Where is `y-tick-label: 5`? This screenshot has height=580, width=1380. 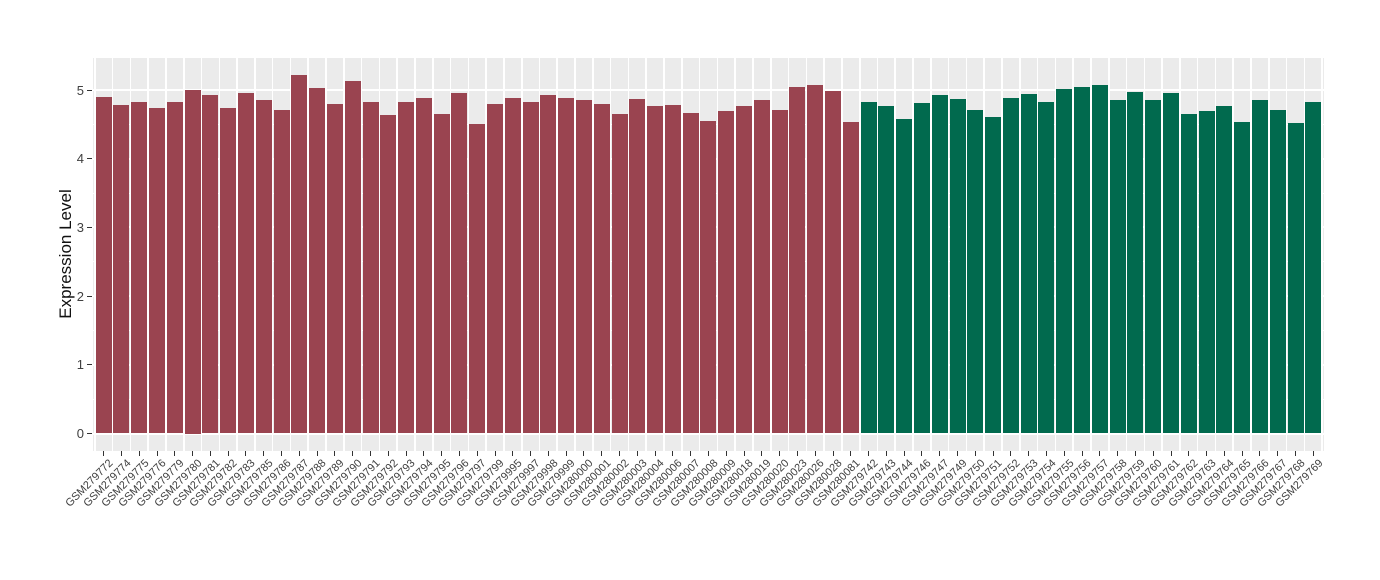 y-tick-label: 5 is located at coordinates (80, 90).